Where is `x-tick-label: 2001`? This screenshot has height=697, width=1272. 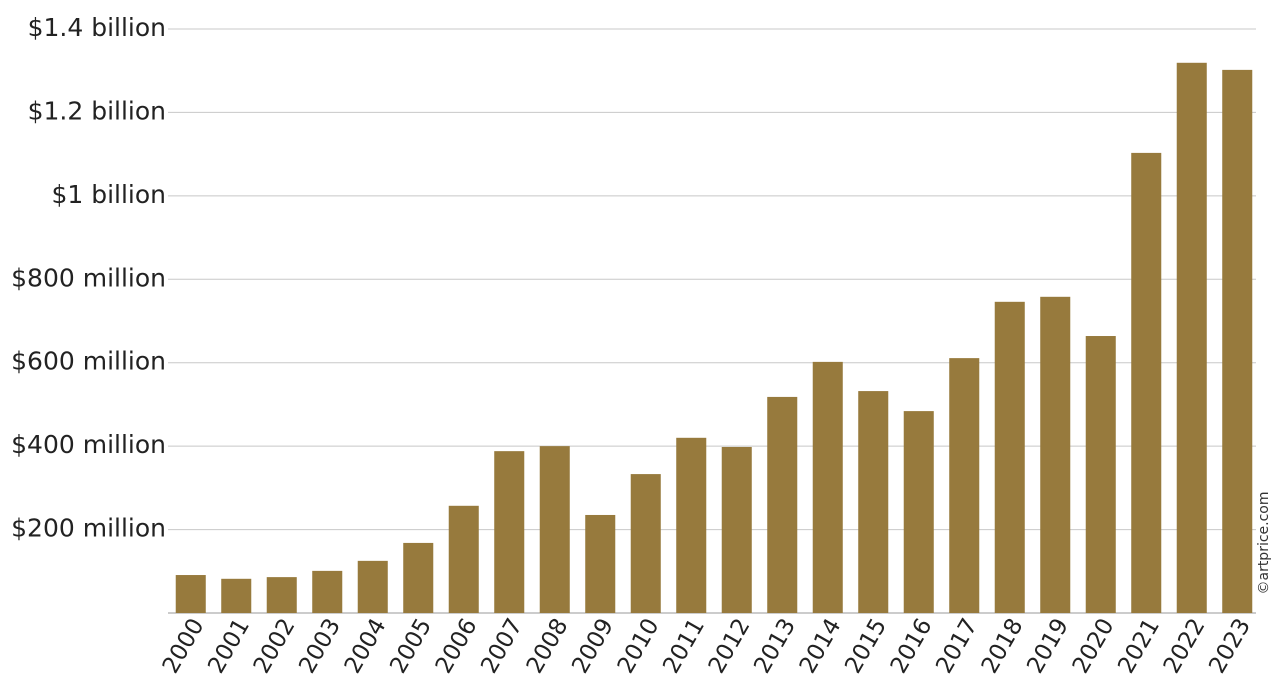
x-tick-label: 2001 is located at coordinates (229, 646).